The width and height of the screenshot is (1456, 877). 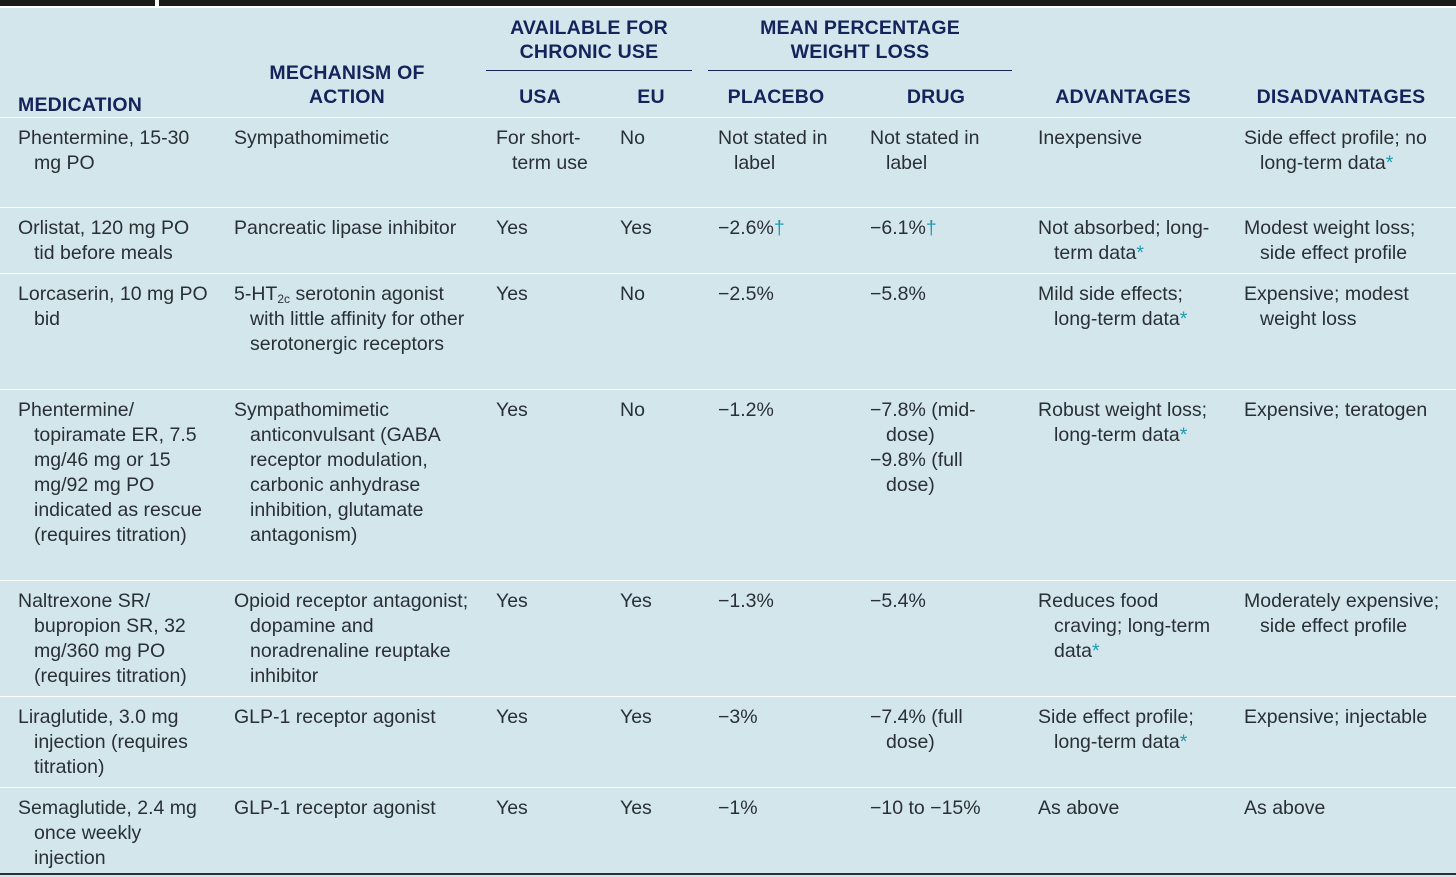 I want to click on cell-medication: Orlistat, 120 mg PO tid before meals, so click(x=108, y=241).